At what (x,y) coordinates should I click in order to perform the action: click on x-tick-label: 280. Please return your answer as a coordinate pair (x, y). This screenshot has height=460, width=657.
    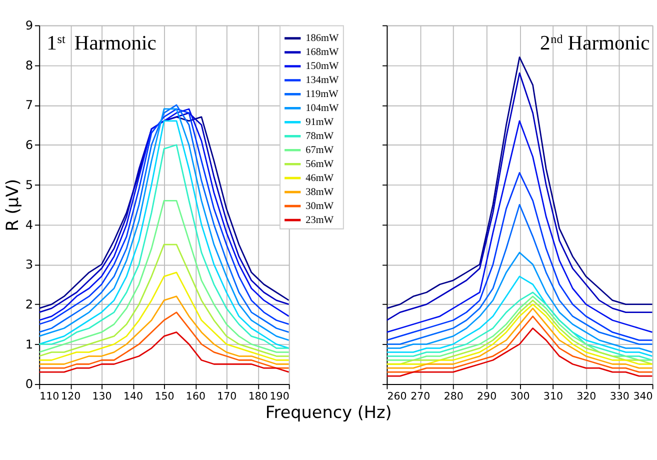
    Looking at the image, I should click on (454, 396).